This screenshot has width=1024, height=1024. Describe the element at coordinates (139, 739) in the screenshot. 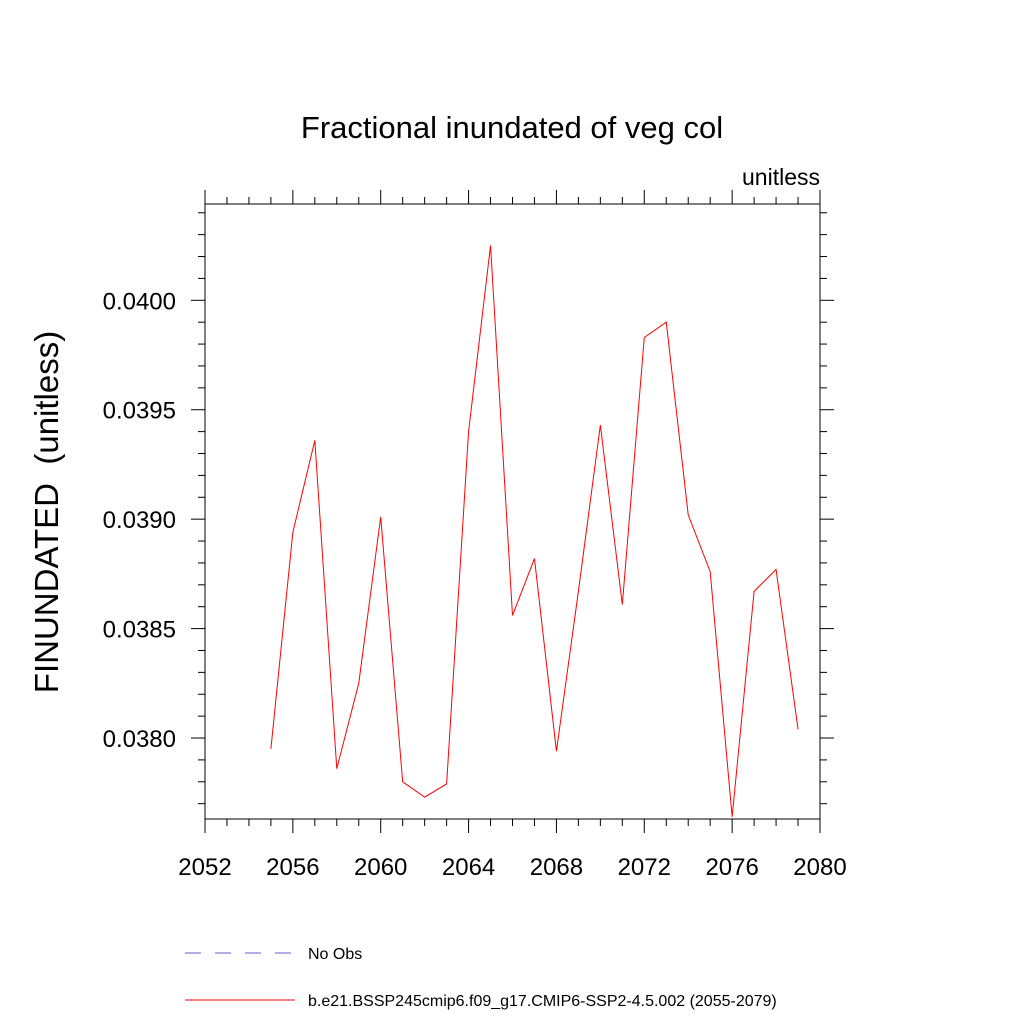

I see `y-tick-label: 0.0380` at that location.